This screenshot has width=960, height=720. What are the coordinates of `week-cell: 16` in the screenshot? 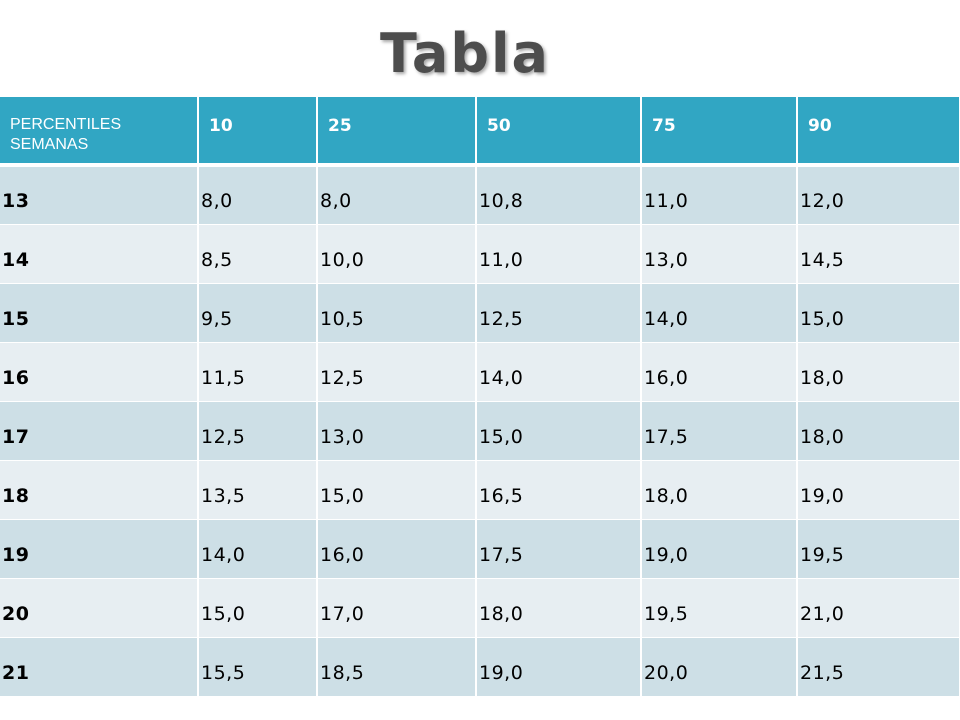 It's located at (99, 372).